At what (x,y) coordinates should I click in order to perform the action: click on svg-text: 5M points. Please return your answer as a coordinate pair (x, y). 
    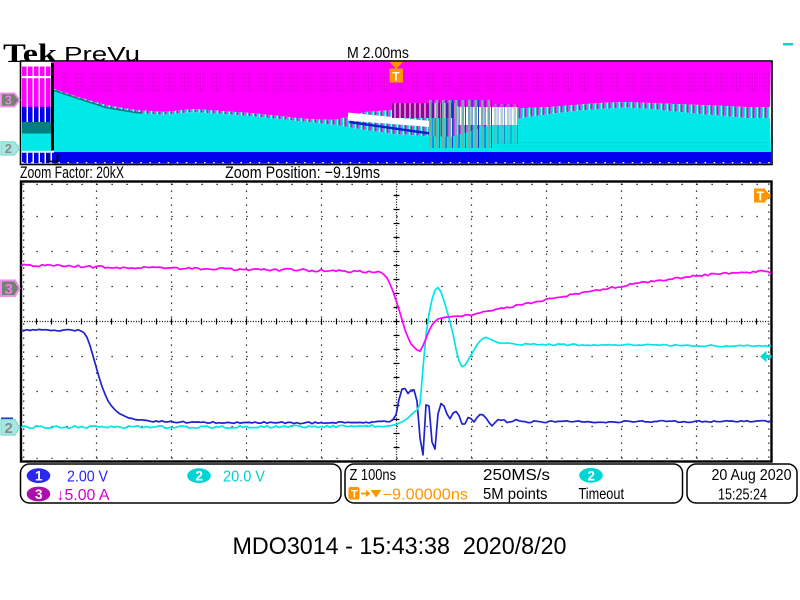
    Looking at the image, I should click on (515, 494).